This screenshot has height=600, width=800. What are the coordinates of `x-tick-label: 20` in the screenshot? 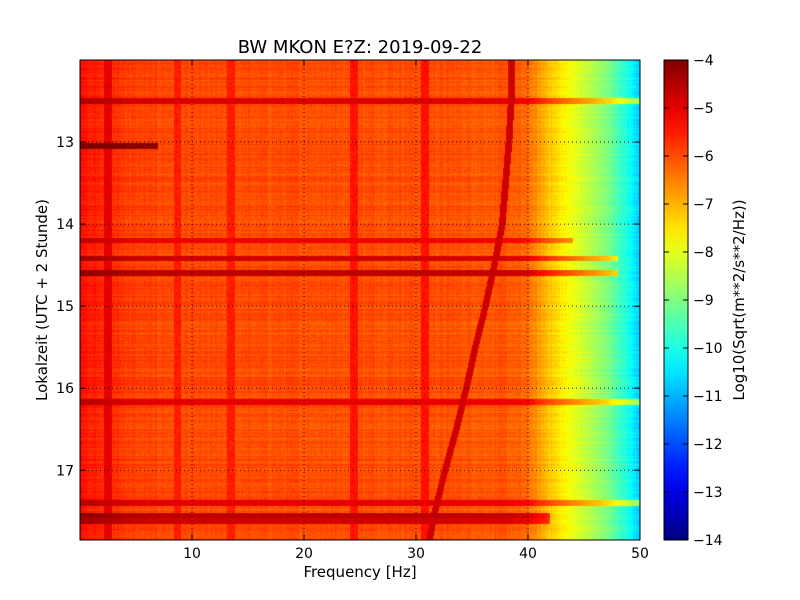 It's located at (304, 554).